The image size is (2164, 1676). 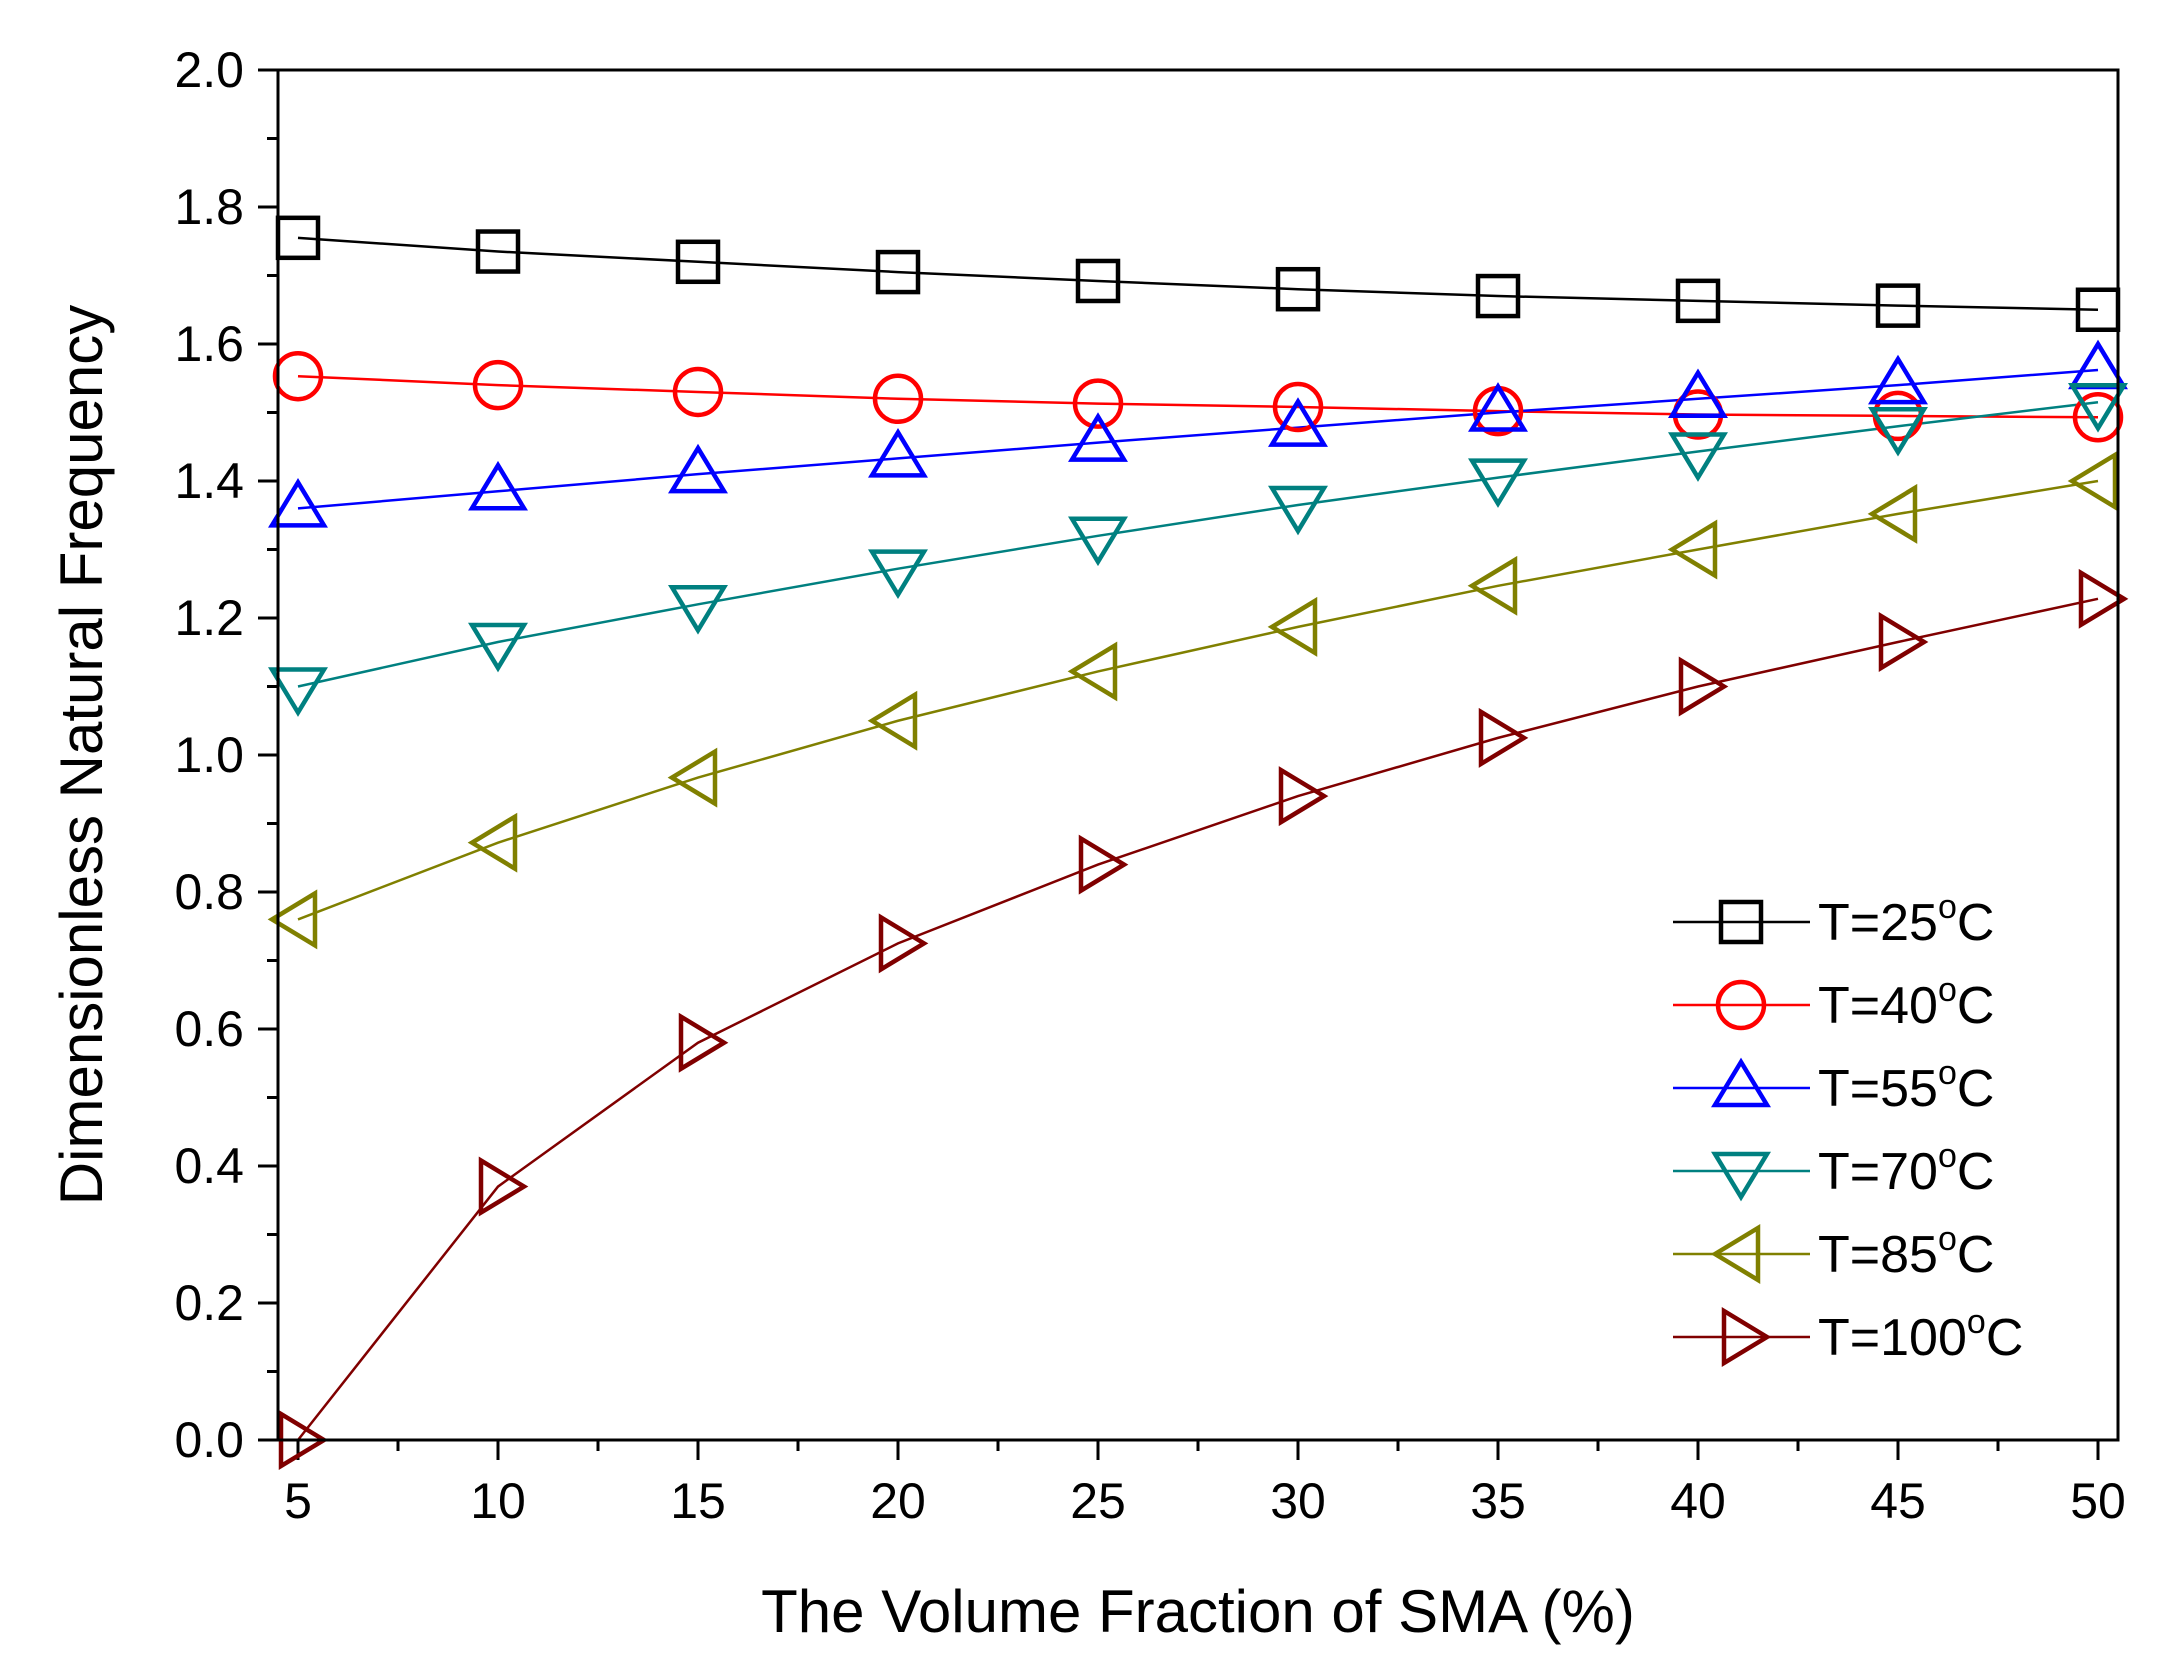 I want to click on y-tick-label: 1.0, so click(x=209, y=755).